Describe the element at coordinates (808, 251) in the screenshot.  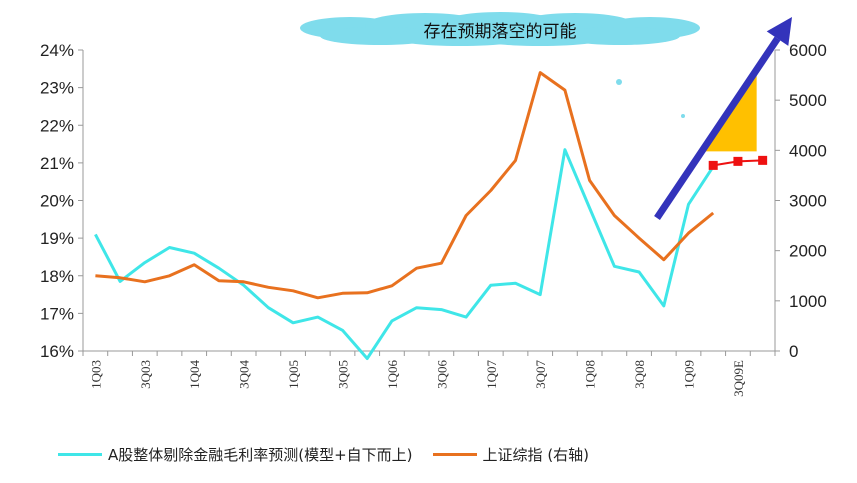
I see `right-tick-label: 2000` at that location.